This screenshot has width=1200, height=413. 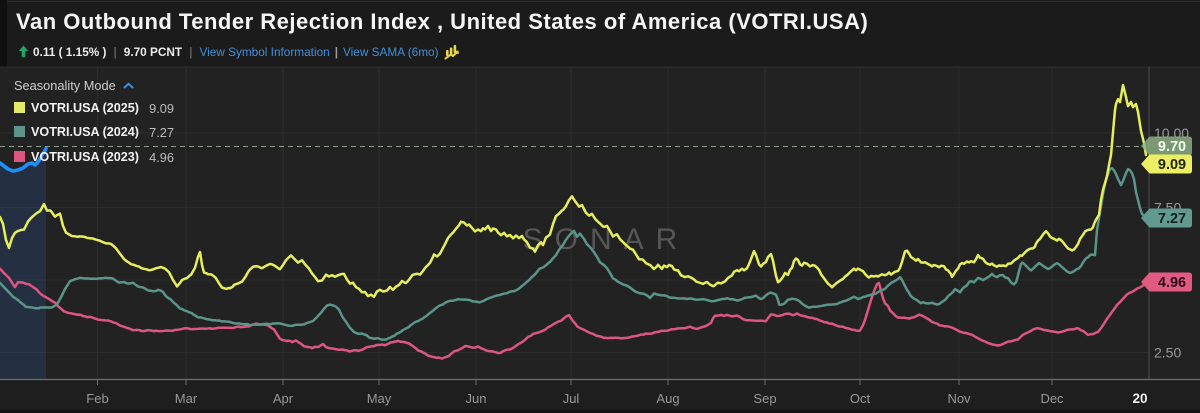 I want to click on svg-text: May, so click(x=379, y=398).